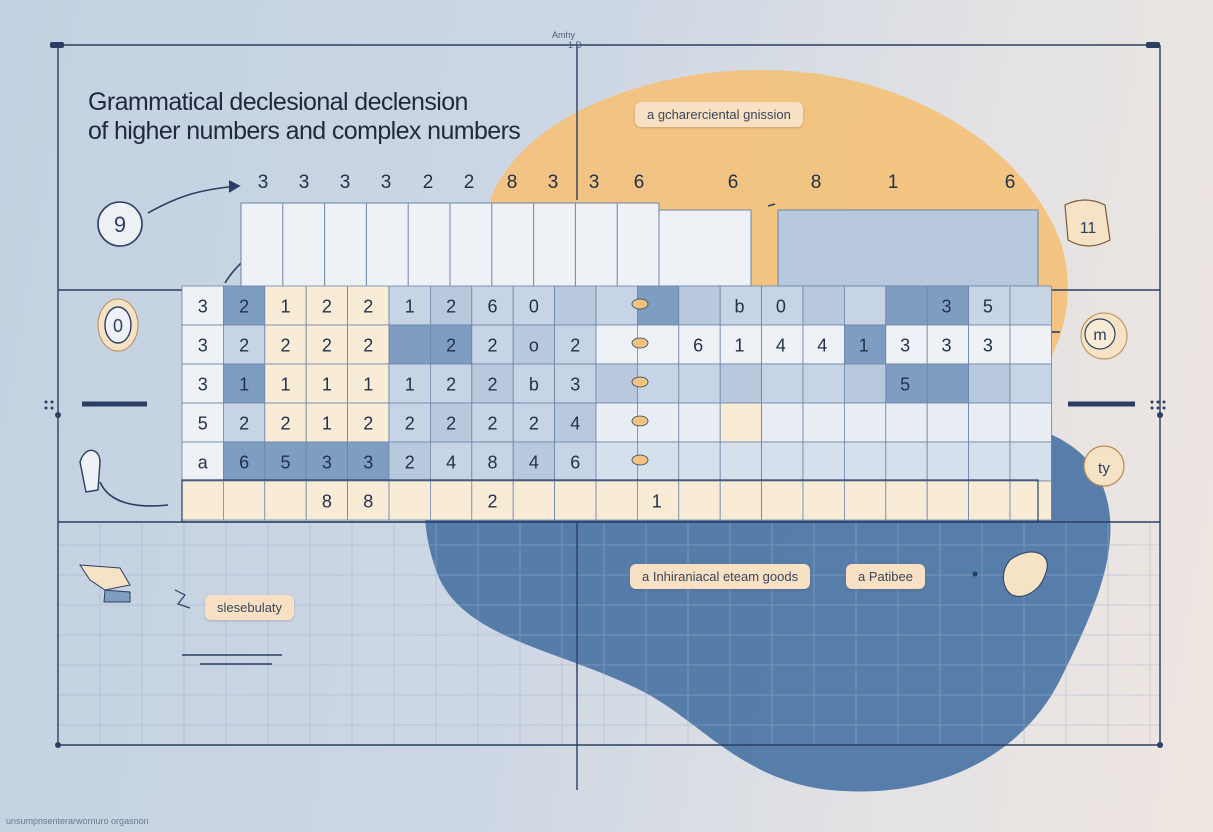  Describe the element at coordinates (1099, 335) in the screenshot. I see `circle-right-mid-text: m` at that location.